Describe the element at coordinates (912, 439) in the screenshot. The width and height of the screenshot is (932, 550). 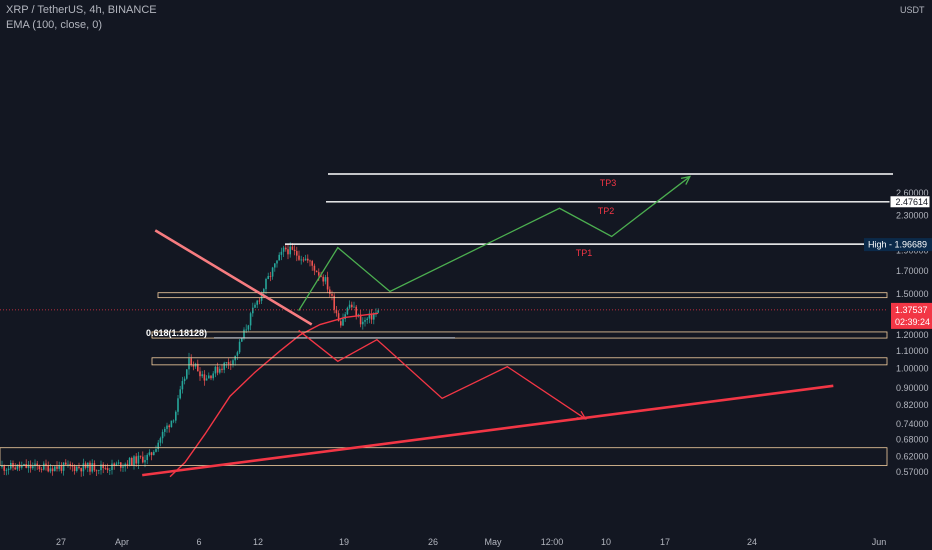
I see `price-tick-label: 0.68000` at that location.